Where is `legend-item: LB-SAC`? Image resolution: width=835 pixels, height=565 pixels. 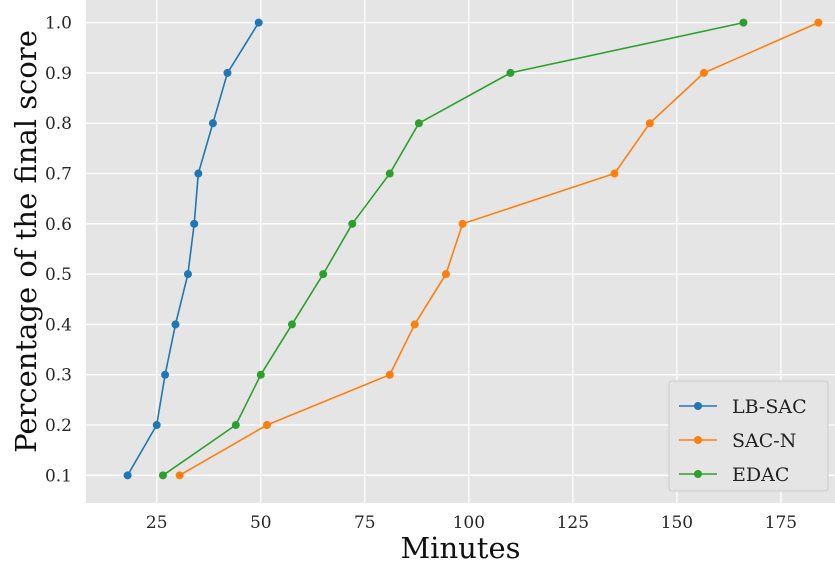
legend-item: LB-SAC is located at coordinates (743, 407).